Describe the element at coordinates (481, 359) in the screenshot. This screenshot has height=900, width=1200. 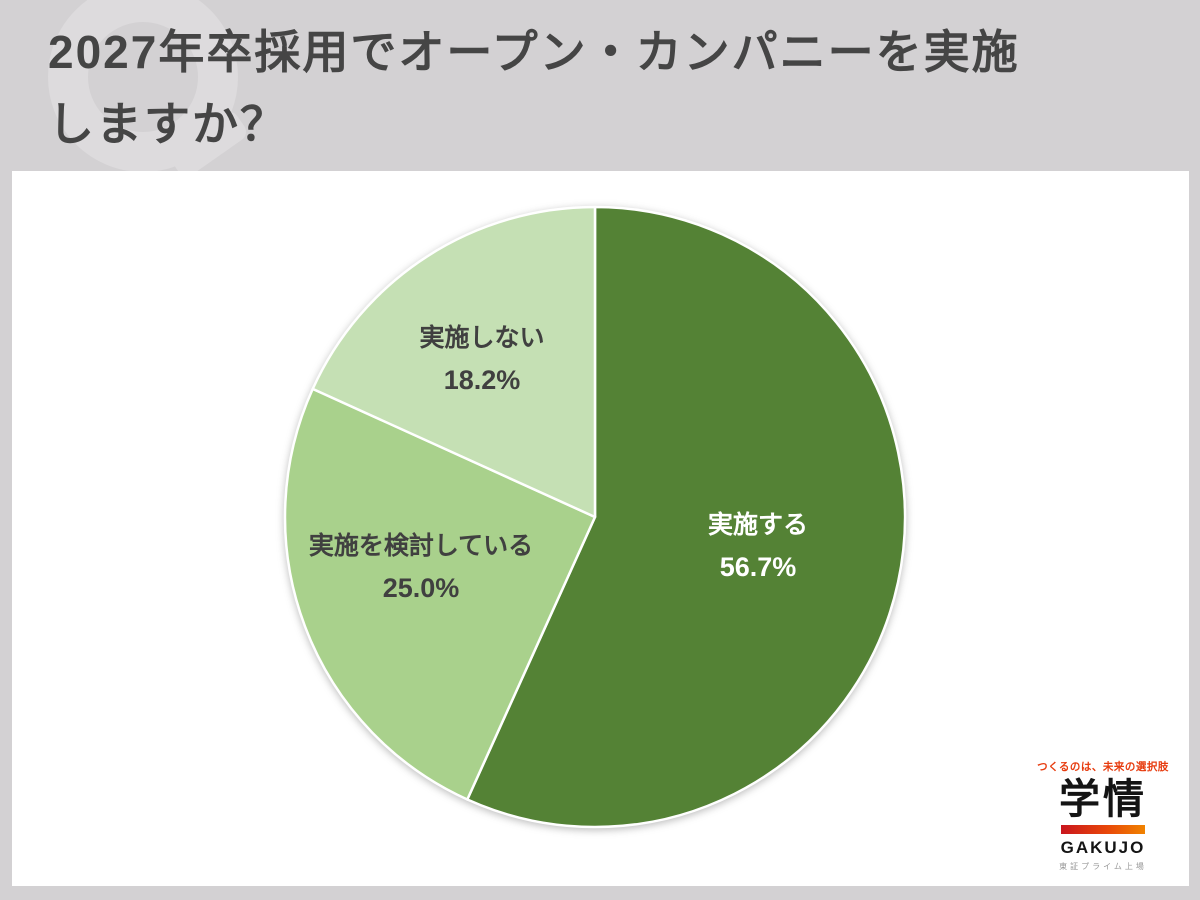
I see `pie-slice-label-2: 実施しない 18.2%` at that location.